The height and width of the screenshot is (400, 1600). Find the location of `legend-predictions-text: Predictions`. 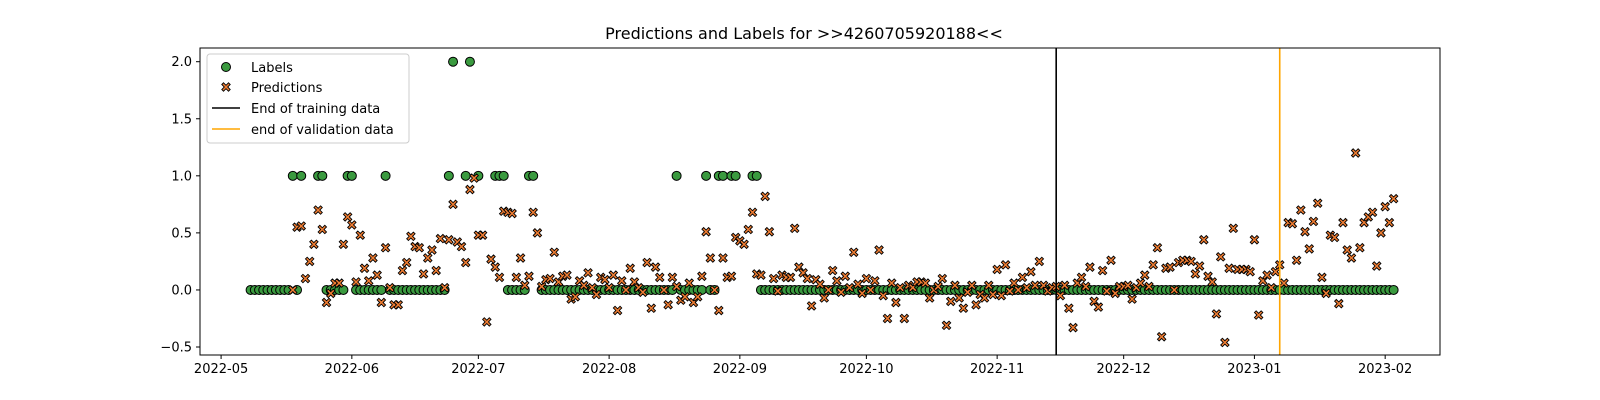

legend-predictions-text: Predictions is located at coordinates (287, 88).